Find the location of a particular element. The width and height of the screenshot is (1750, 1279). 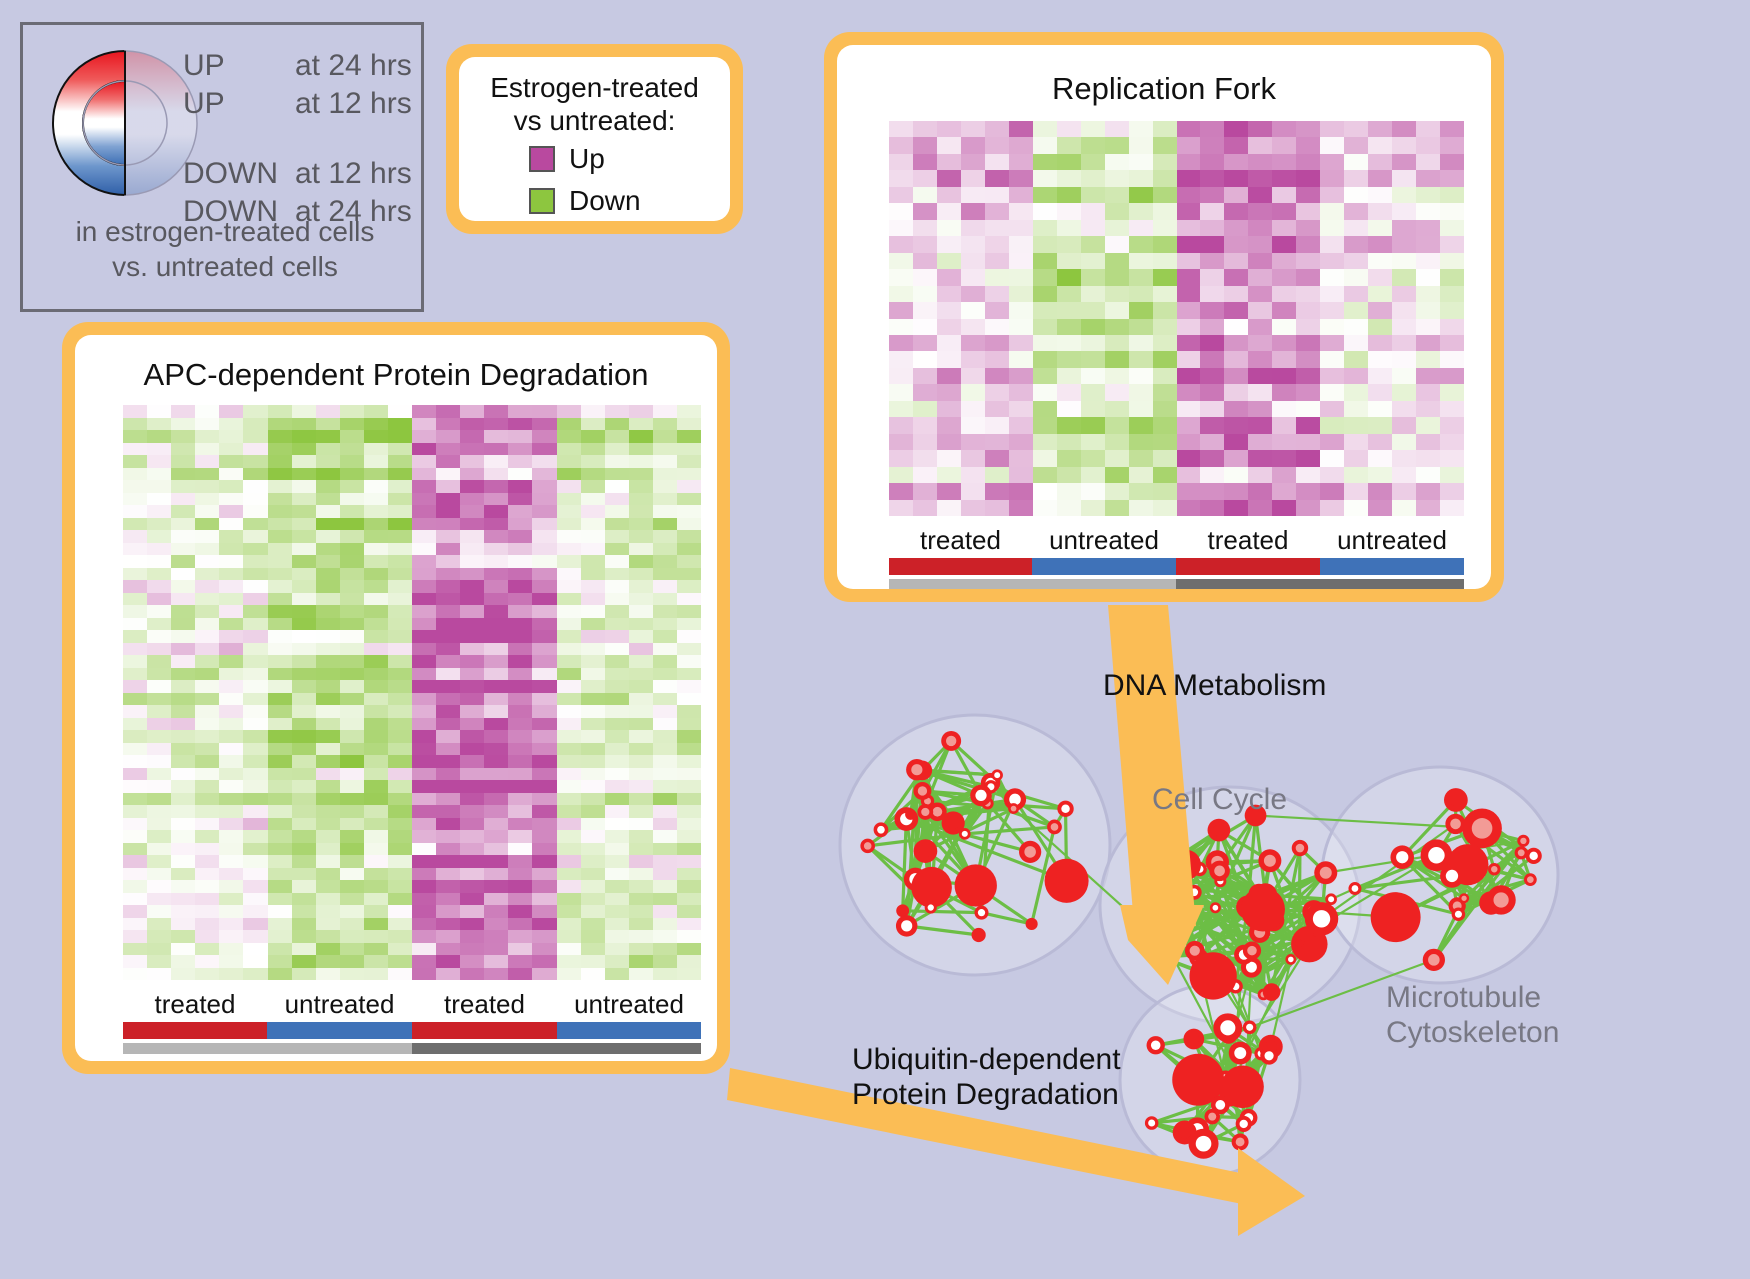

cluster-label-microtubule: Microtubule Cytoskeleton is located at coordinates (1473, 1015).